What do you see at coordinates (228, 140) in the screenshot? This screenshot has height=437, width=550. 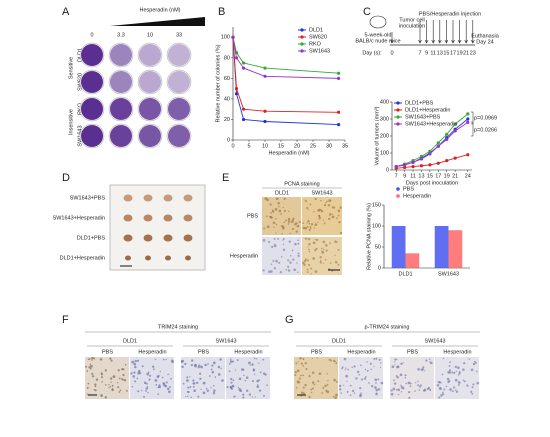 I see `y-tick-label: 0` at bounding box center [228, 140].